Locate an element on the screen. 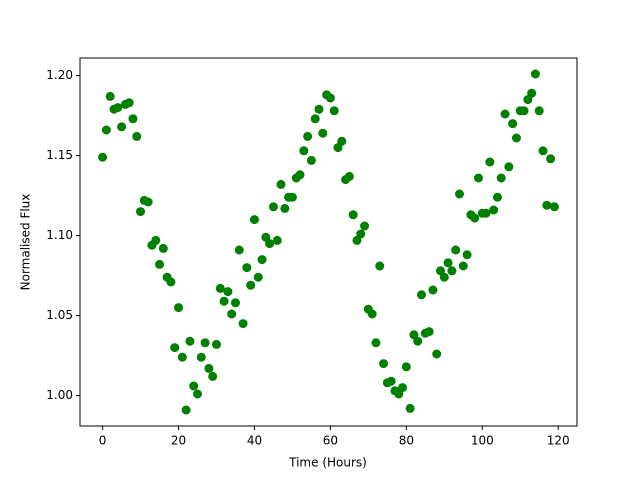  x-tick-label: 80 is located at coordinates (406, 441).